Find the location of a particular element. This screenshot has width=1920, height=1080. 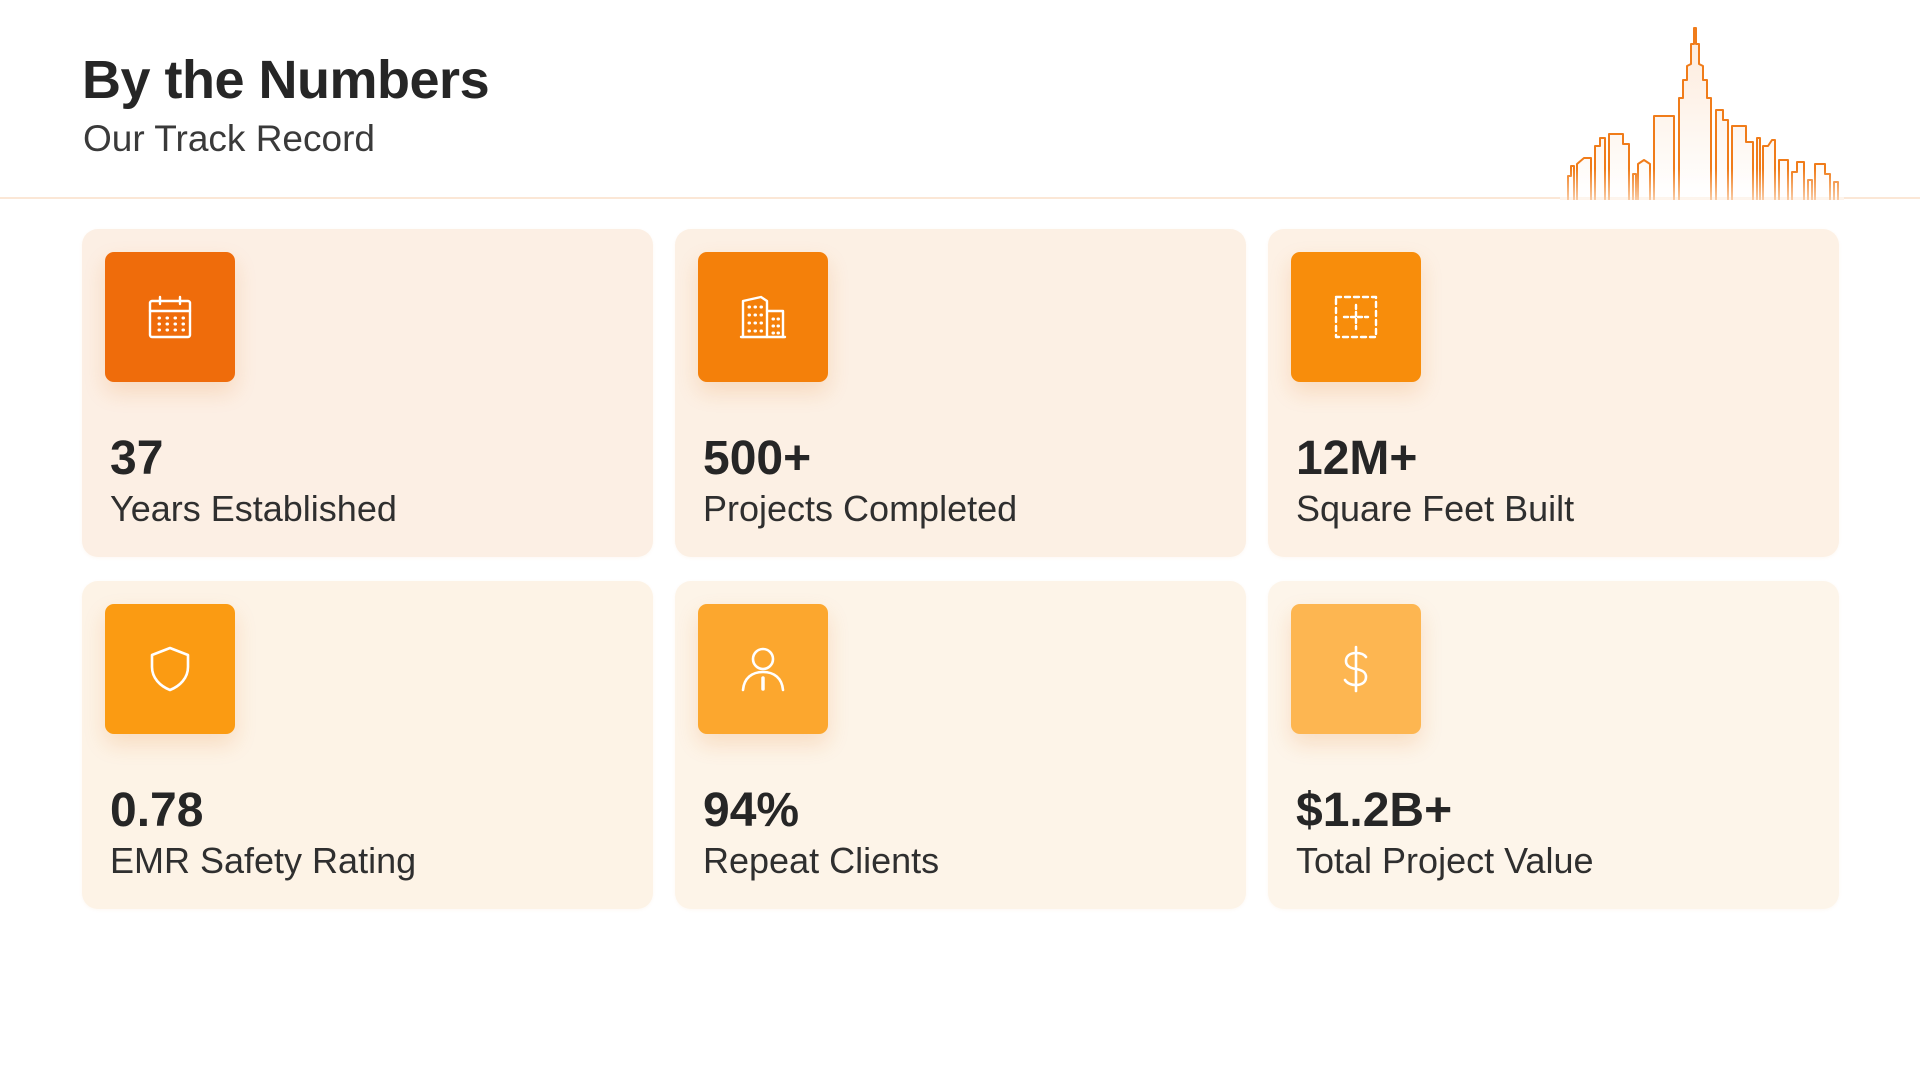

buildings-icon is located at coordinates (763, 317).